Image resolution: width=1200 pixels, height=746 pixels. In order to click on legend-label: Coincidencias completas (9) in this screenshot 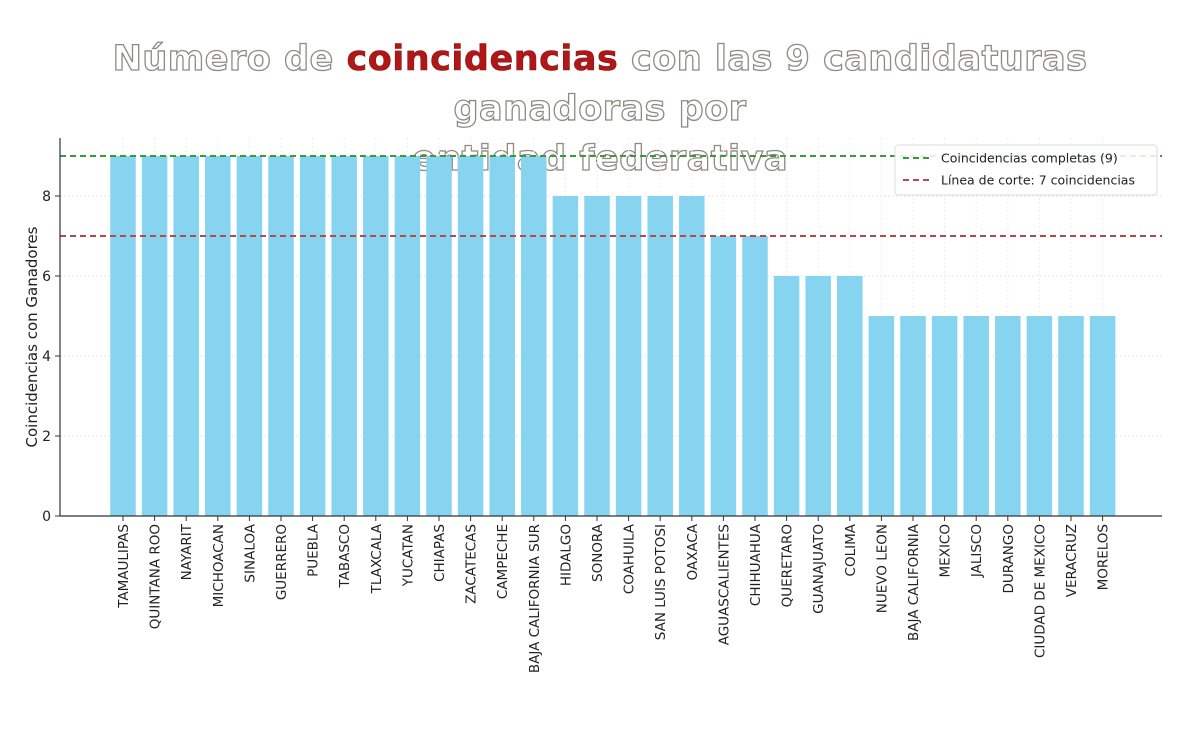, I will do `click(1029, 158)`.